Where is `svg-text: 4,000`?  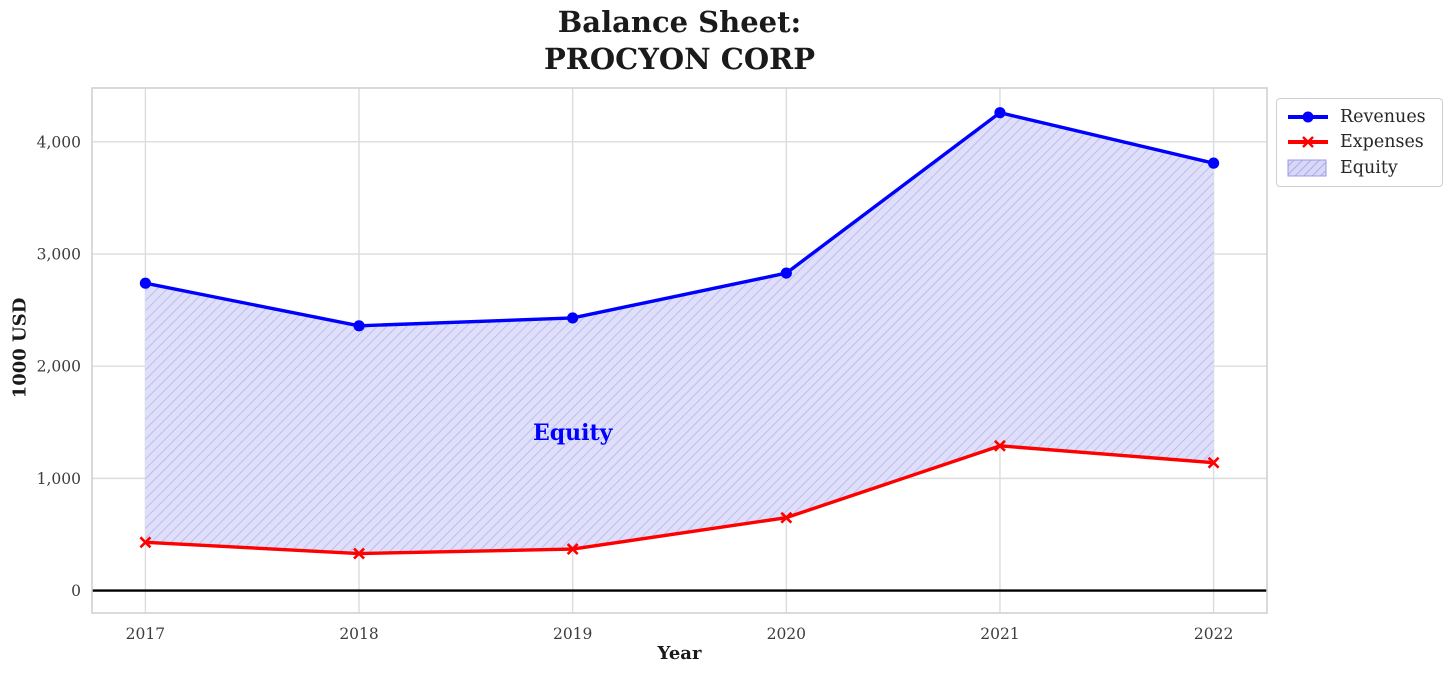
svg-text: 4,000 is located at coordinates (59, 142).